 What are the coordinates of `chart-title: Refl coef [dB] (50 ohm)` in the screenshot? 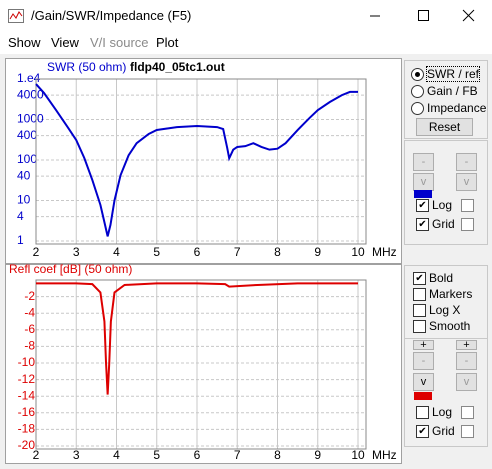 It's located at (70, 269).